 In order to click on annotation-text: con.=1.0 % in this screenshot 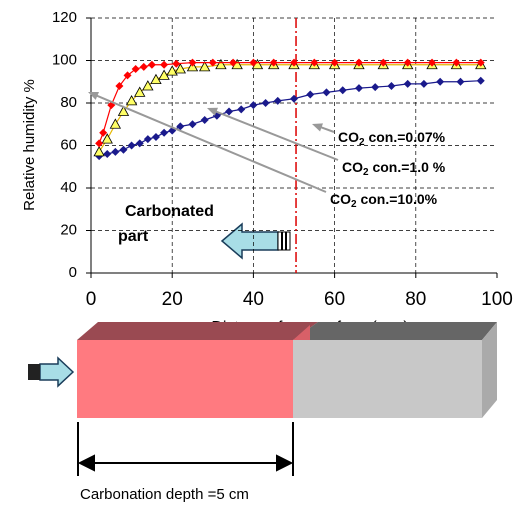, I will do `click(407, 167)`.